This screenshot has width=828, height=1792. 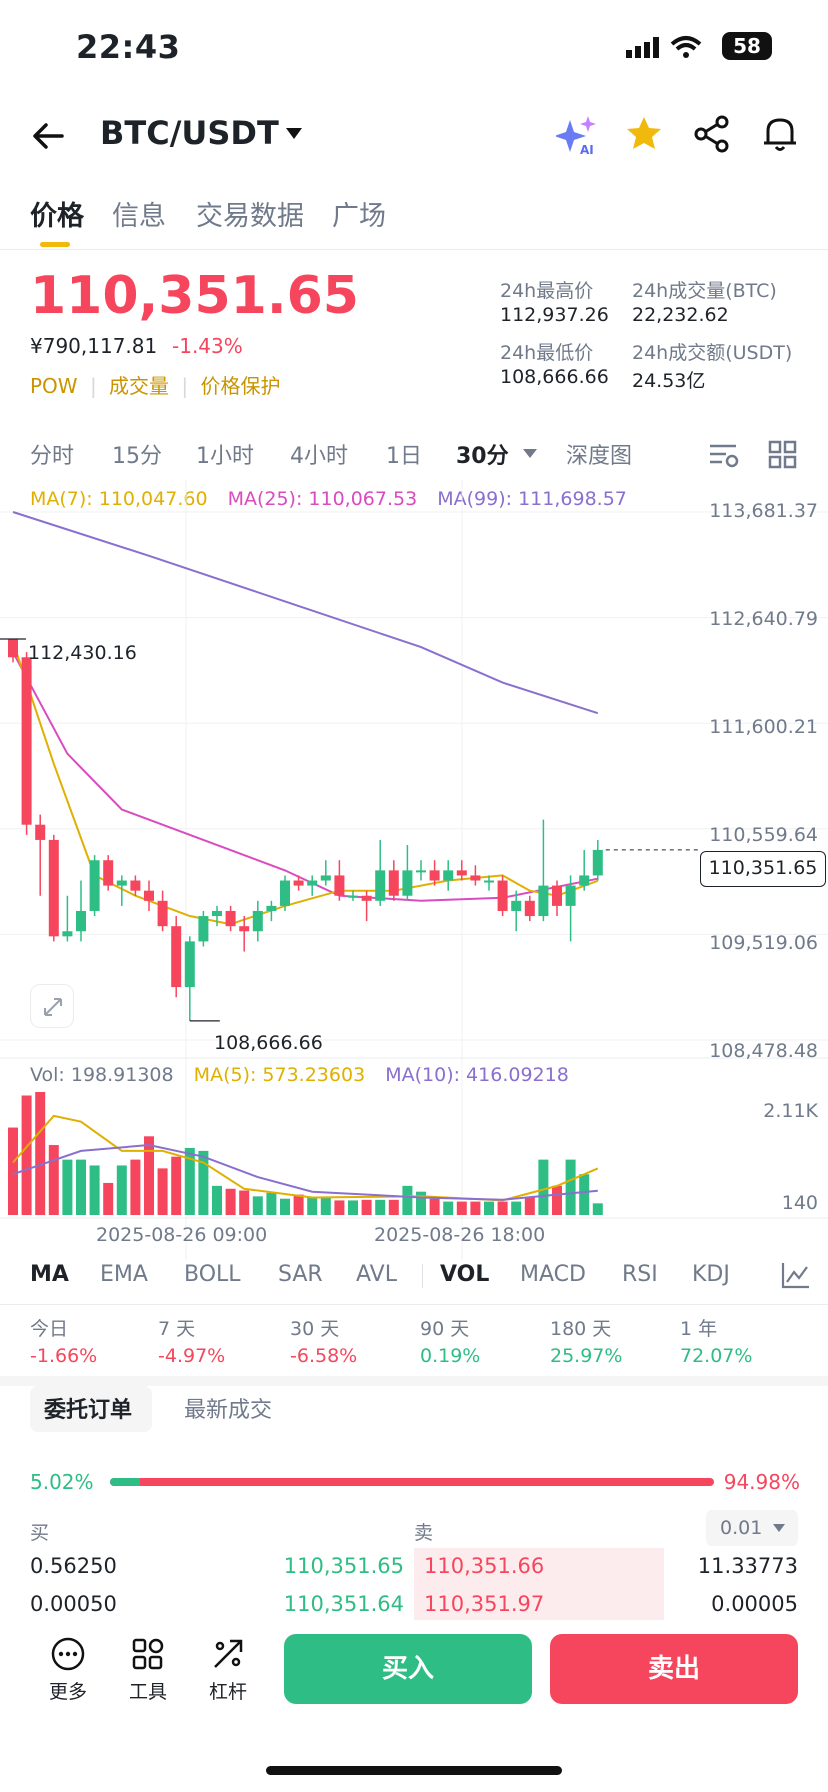 I want to click on indicator-ema: EMA, so click(x=124, y=1274).